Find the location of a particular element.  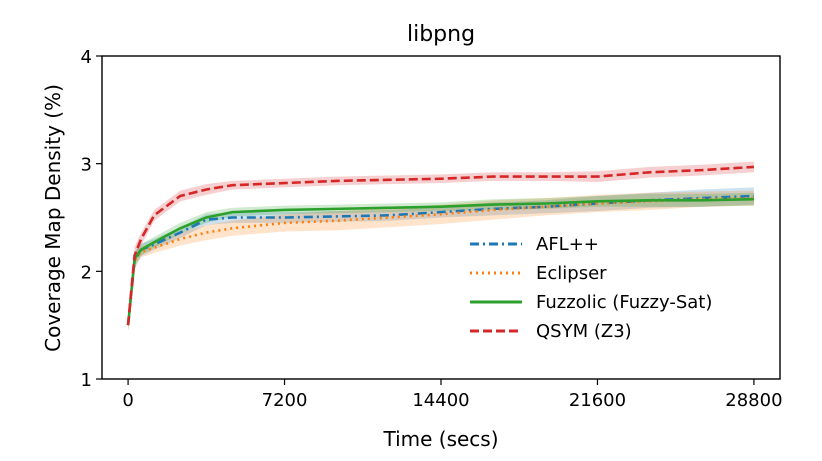

y-tick-label-3: 4 is located at coordinates (86, 57).